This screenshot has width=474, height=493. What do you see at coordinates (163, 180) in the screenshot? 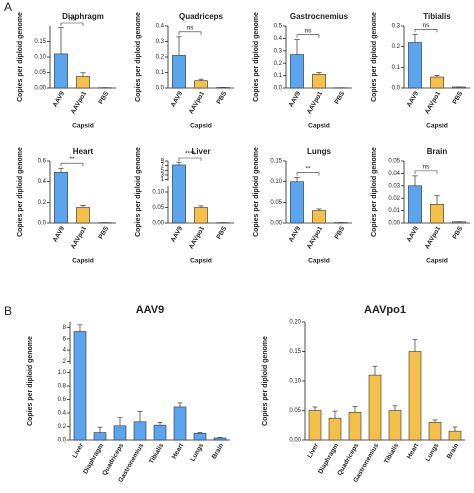
I see `y-tick-label: 1` at bounding box center [163, 180].